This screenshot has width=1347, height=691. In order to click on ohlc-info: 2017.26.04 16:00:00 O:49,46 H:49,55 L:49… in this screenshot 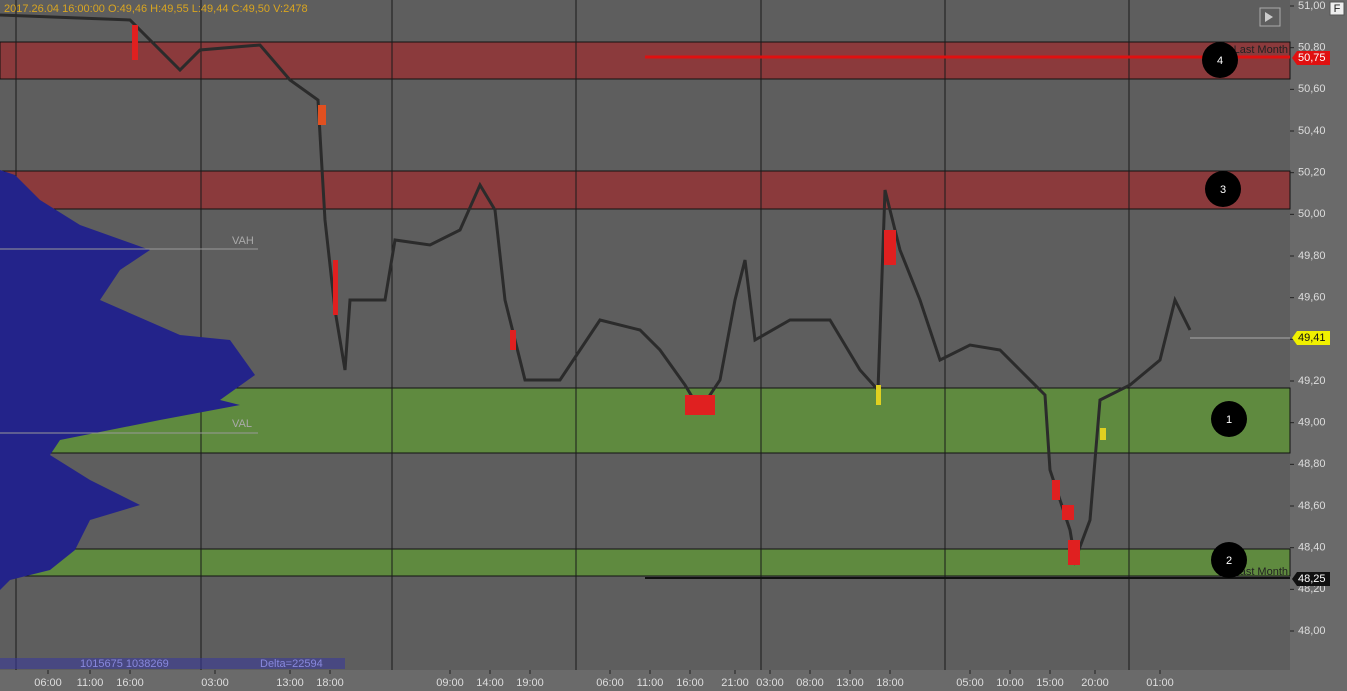, I will do `click(156, 9)`.